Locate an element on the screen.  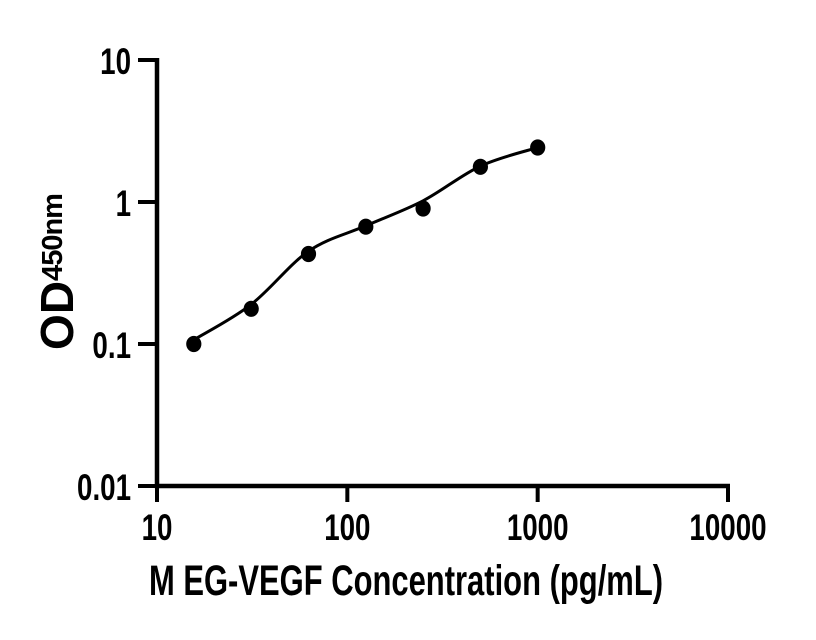
x-tick-label: 10000 is located at coordinates (727, 527).